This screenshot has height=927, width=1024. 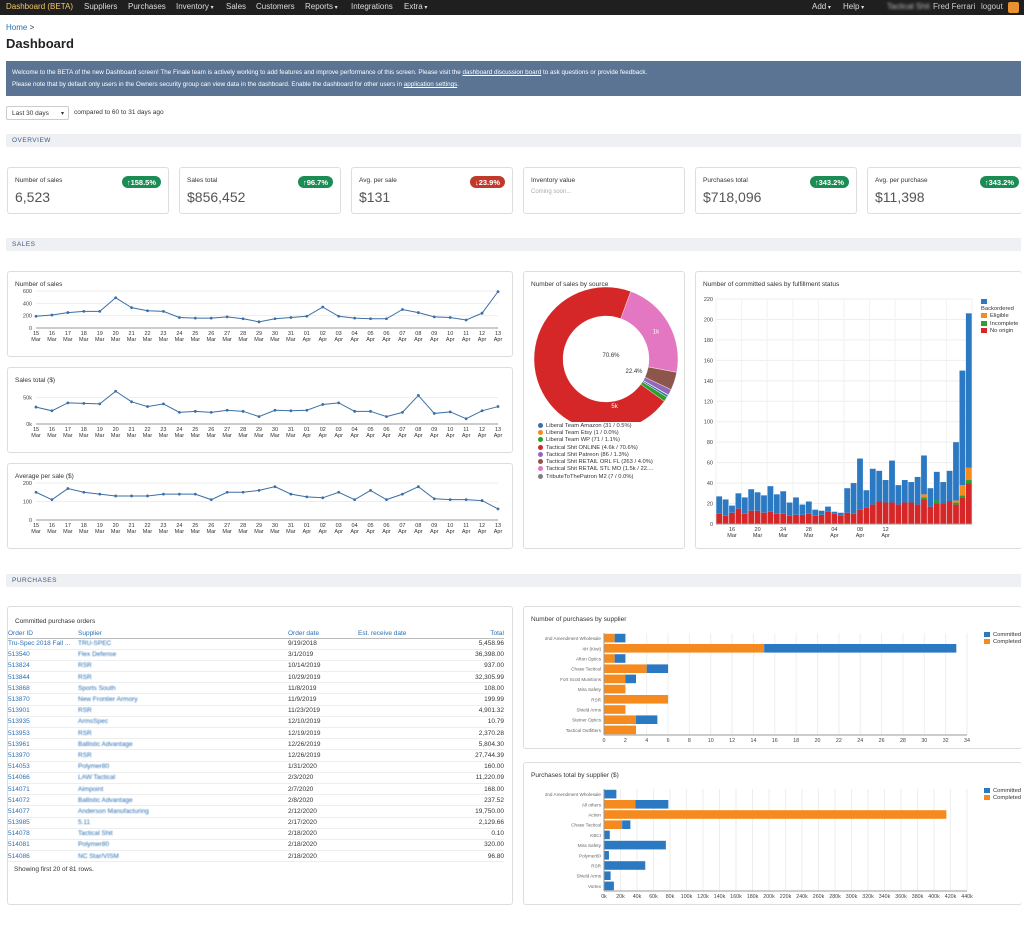 What do you see at coordinates (502, 72) in the screenshot?
I see `discussion-board-link: dashboard discussion board` at bounding box center [502, 72].